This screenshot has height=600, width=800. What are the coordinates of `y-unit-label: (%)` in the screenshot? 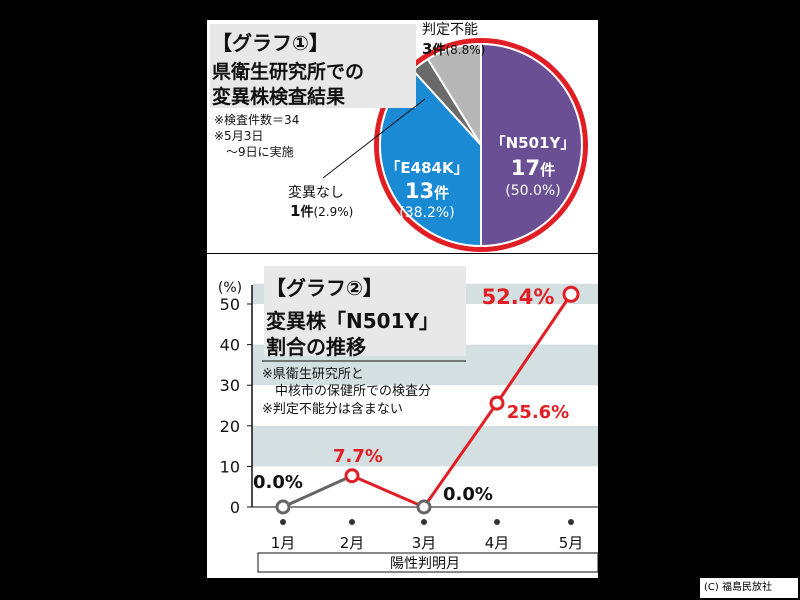 It's located at (230, 288).